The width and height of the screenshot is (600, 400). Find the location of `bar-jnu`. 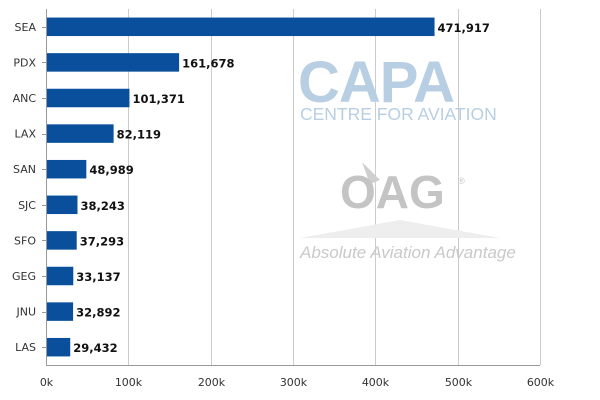

bar-jnu is located at coordinates (60, 311).